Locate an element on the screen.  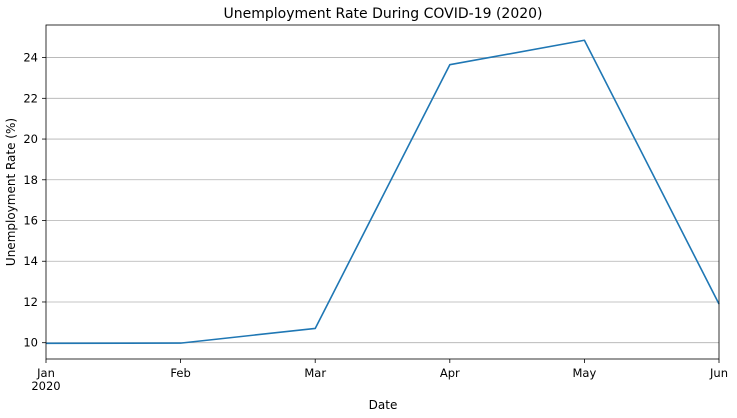
x-axis-label: Date is located at coordinates (383, 405).